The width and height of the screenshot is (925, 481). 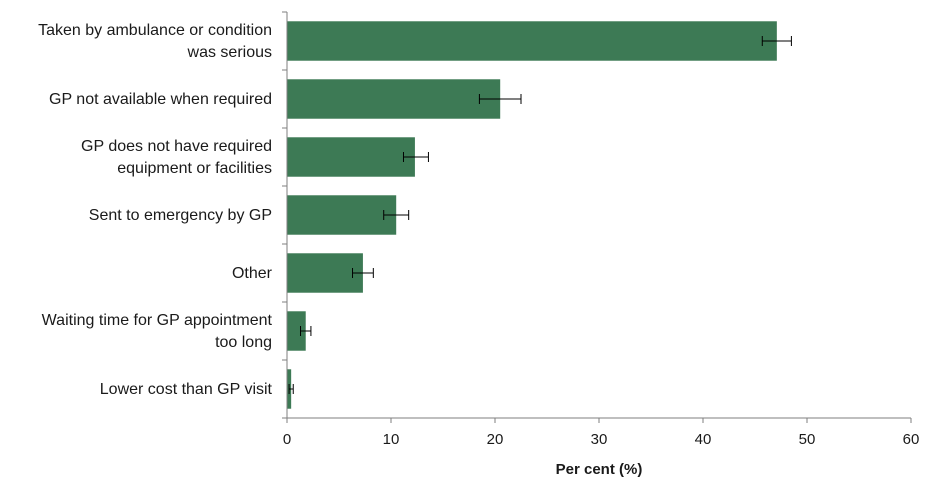 What do you see at coordinates (186, 389) in the screenshot?
I see `category-label-6: Lower cost than GP visit` at bounding box center [186, 389].